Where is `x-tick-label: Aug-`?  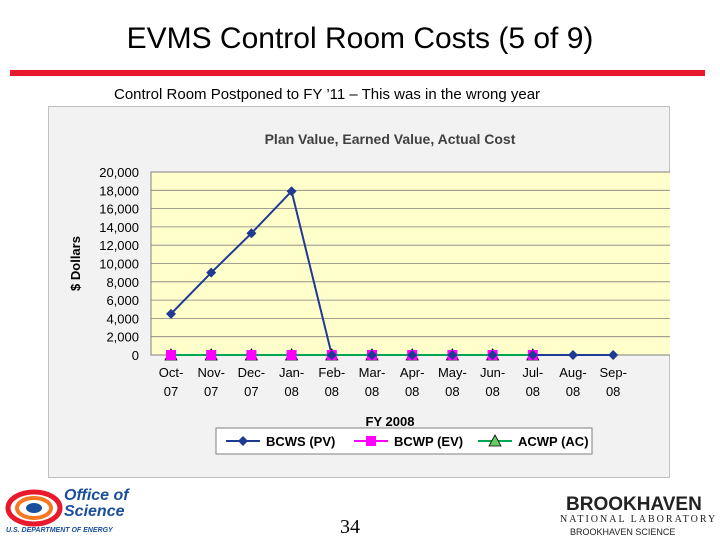 x-tick-label: Aug- is located at coordinates (572, 372).